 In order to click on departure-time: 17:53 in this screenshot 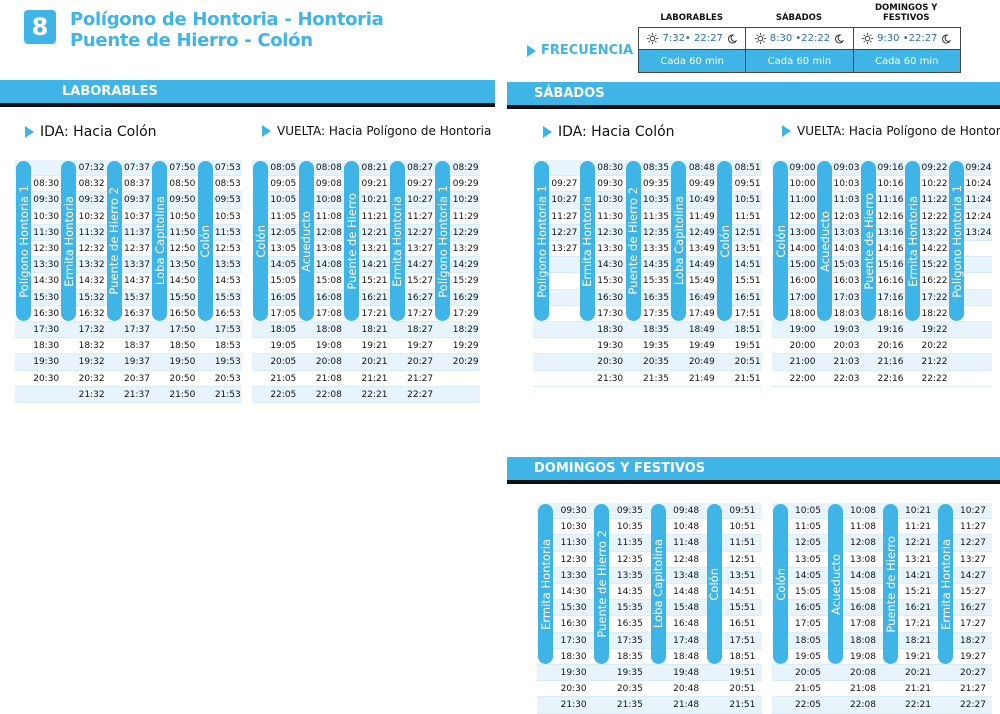, I will do `click(227, 330)`.